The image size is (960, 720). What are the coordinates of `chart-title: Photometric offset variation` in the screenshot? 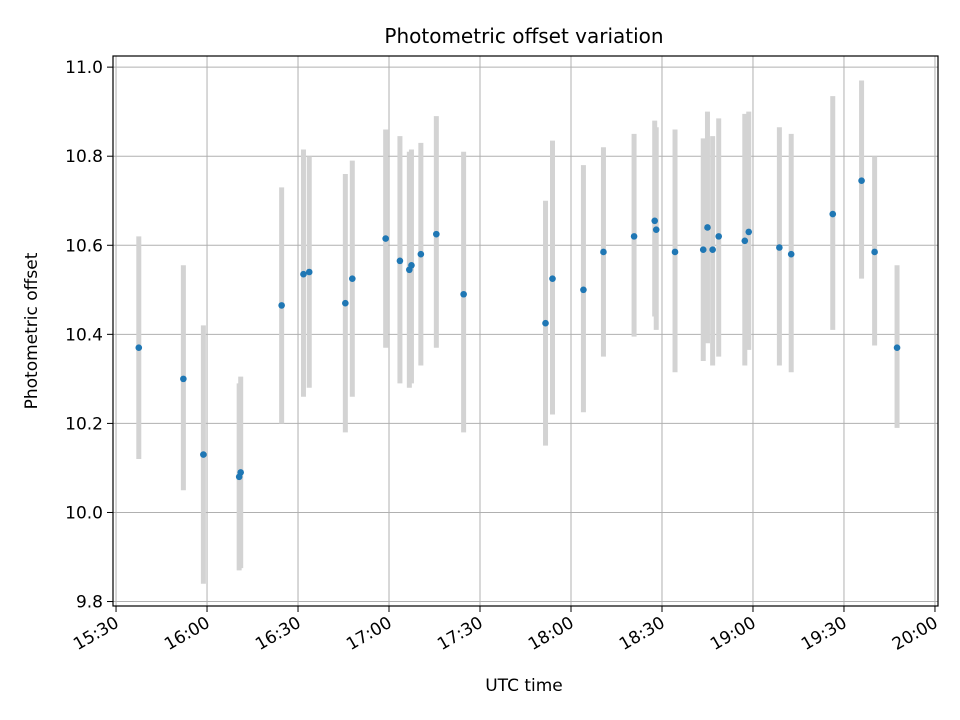 It's located at (523, 36).